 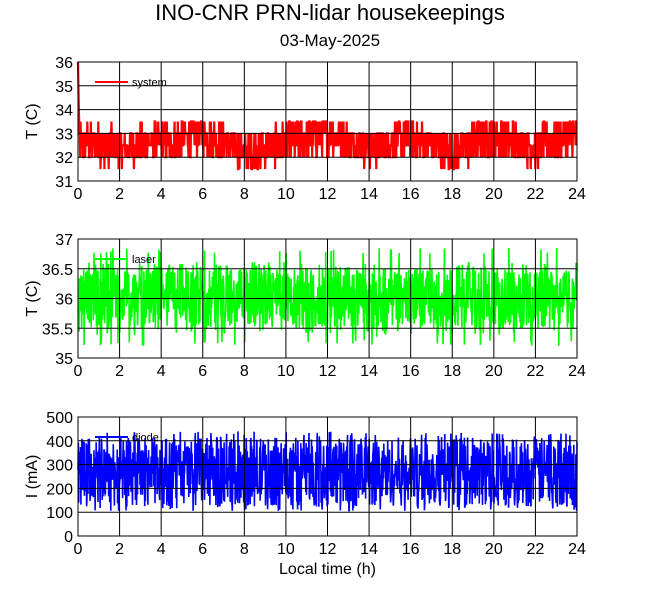 What do you see at coordinates (149, 83) in the screenshot?
I see `legend-label-system: system` at bounding box center [149, 83].